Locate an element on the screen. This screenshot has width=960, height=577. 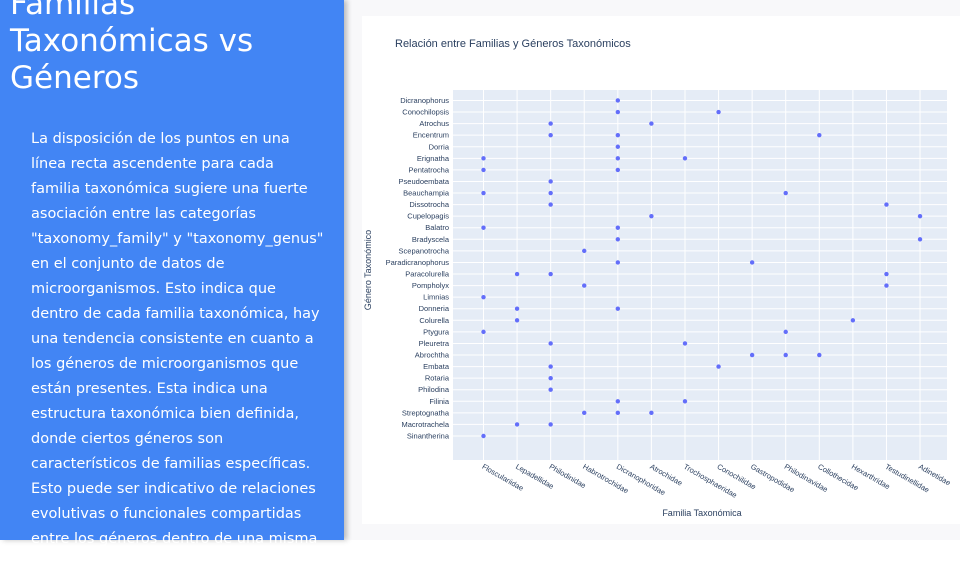
y-tick-label: Dissotrocha is located at coordinates (429, 204).